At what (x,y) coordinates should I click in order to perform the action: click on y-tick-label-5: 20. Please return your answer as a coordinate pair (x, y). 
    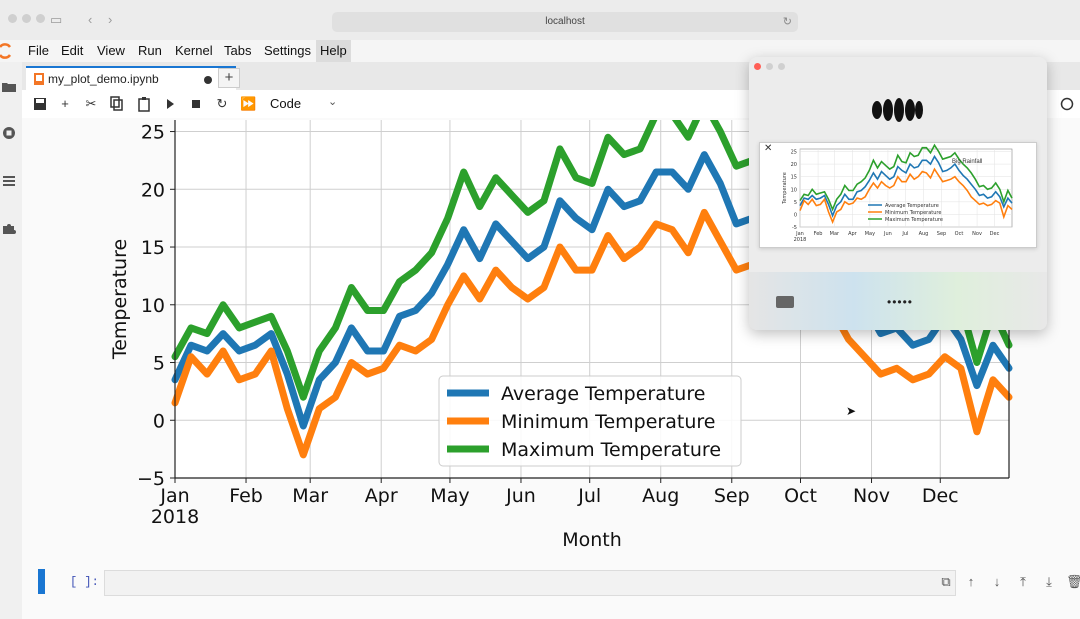
    Looking at the image, I should click on (153, 190).